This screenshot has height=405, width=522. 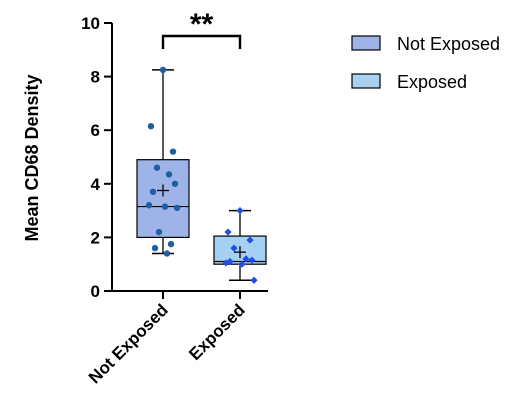 What do you see at coordinates (240, 245) in the screenshot?
I see `box-exposed` at bounding box center [240, 245].